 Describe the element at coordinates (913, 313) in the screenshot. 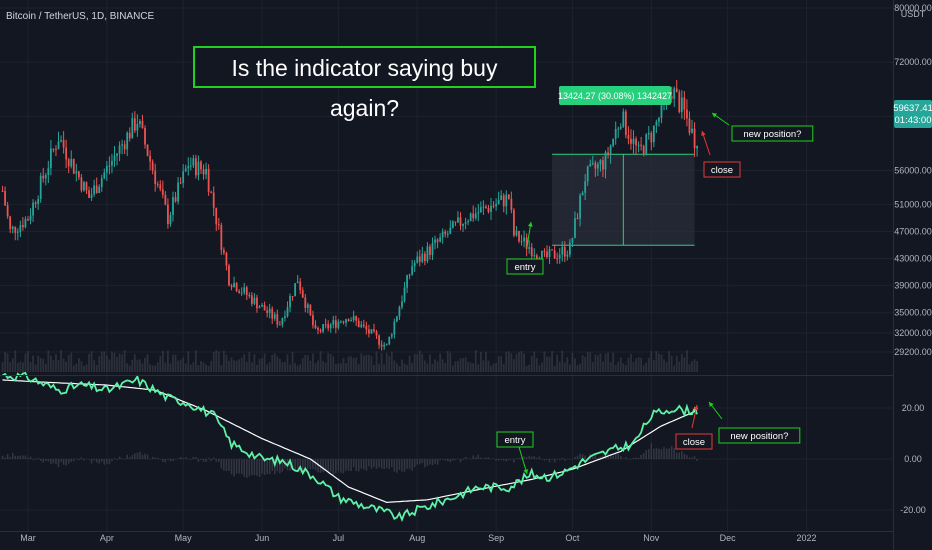

I see `price-tick-label: 35000.00` at that location.